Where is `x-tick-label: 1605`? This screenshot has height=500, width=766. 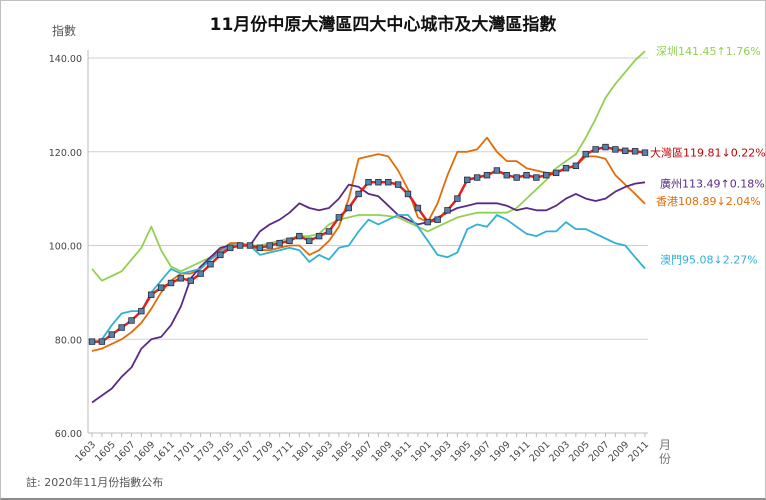 x-tick-label: 1605 is located at coordinates (105, 451).